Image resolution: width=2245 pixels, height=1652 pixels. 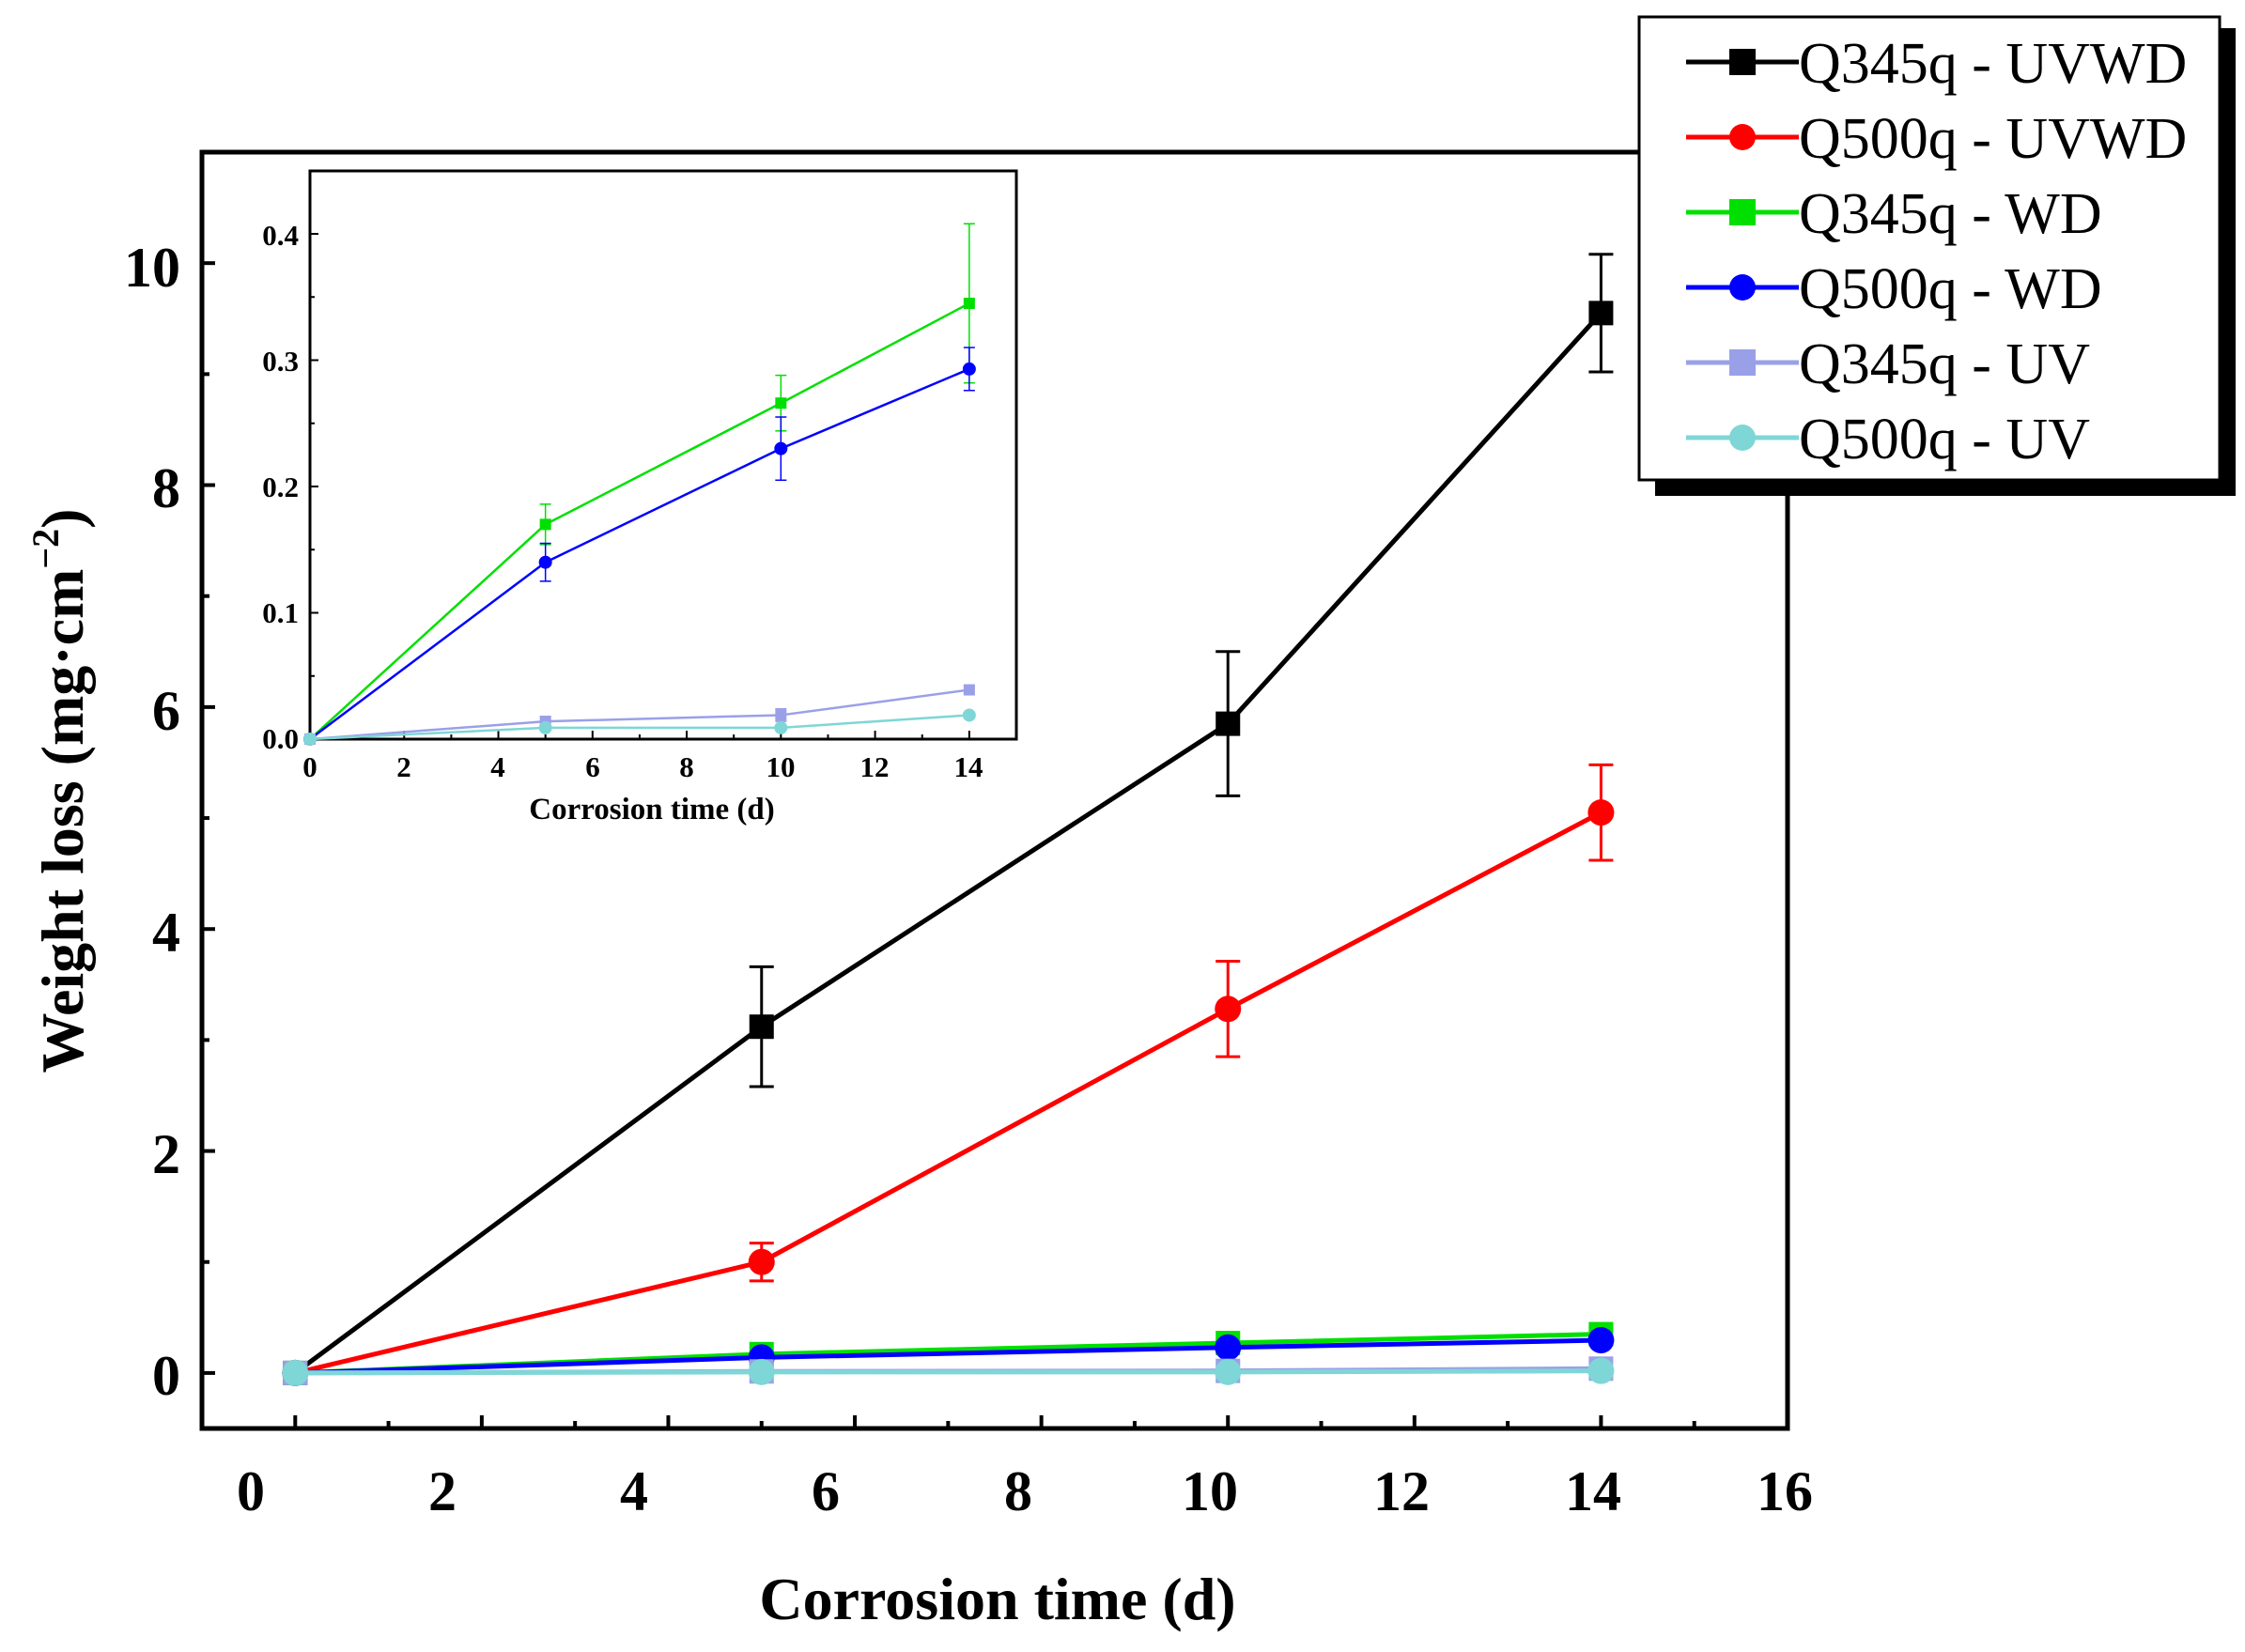 I want to click on legend-label: Q345q - WD, so click(x=1950, y=214).